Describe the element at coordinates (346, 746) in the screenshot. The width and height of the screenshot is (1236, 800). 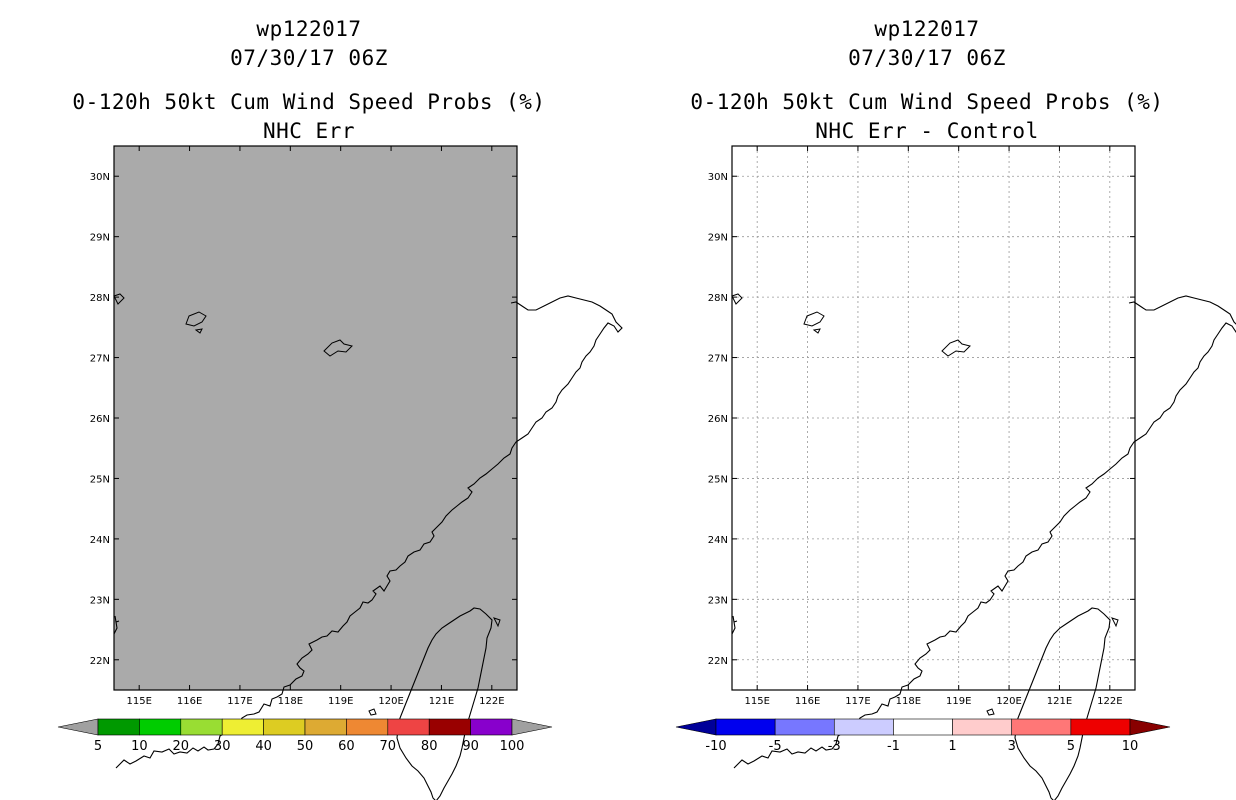
I see `colorbar-label: 60` at that location.